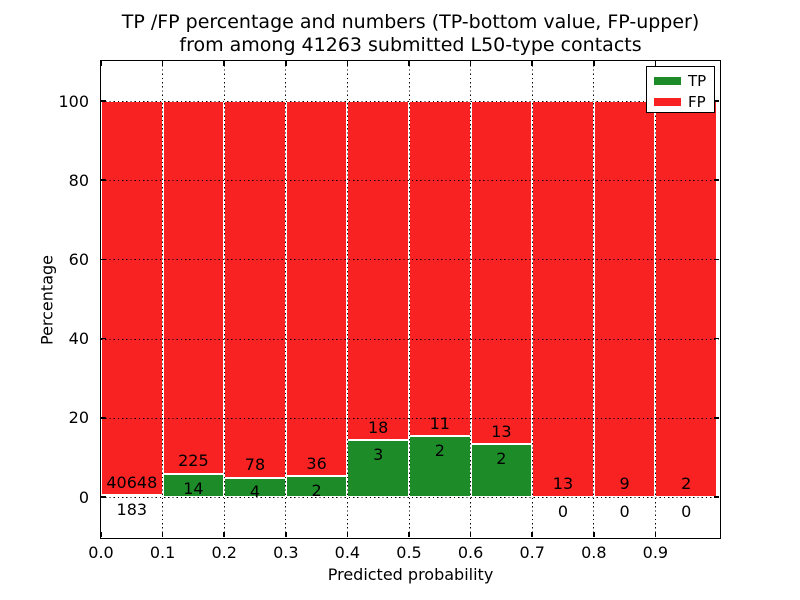 This screenshot has height=600, width=800. I want to click on y-tick-label: 20, so click(78, 418).